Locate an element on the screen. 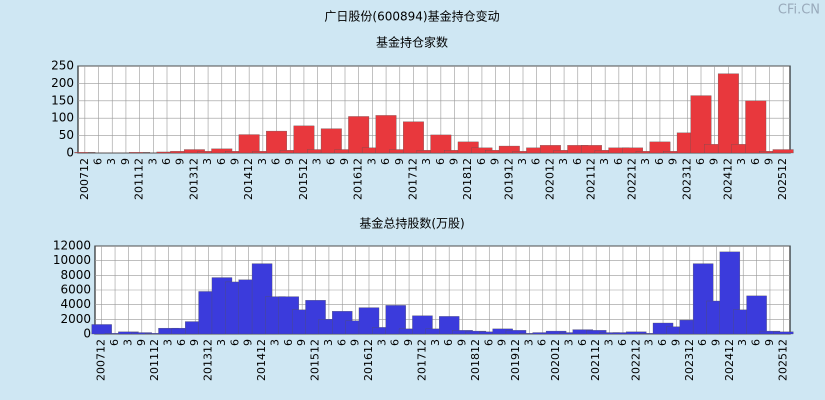 This screenshot has width=825, height=400. y-tick-label: 4000 is located at coordinates (75, 304).